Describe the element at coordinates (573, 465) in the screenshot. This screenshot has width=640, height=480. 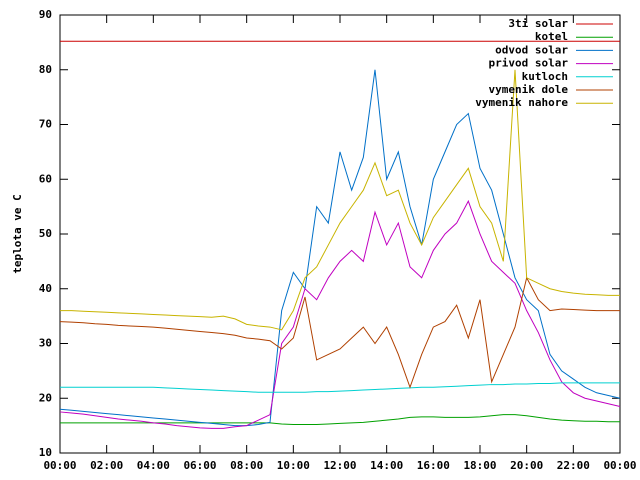
I see `x-tick-label: 22:00` at that location.